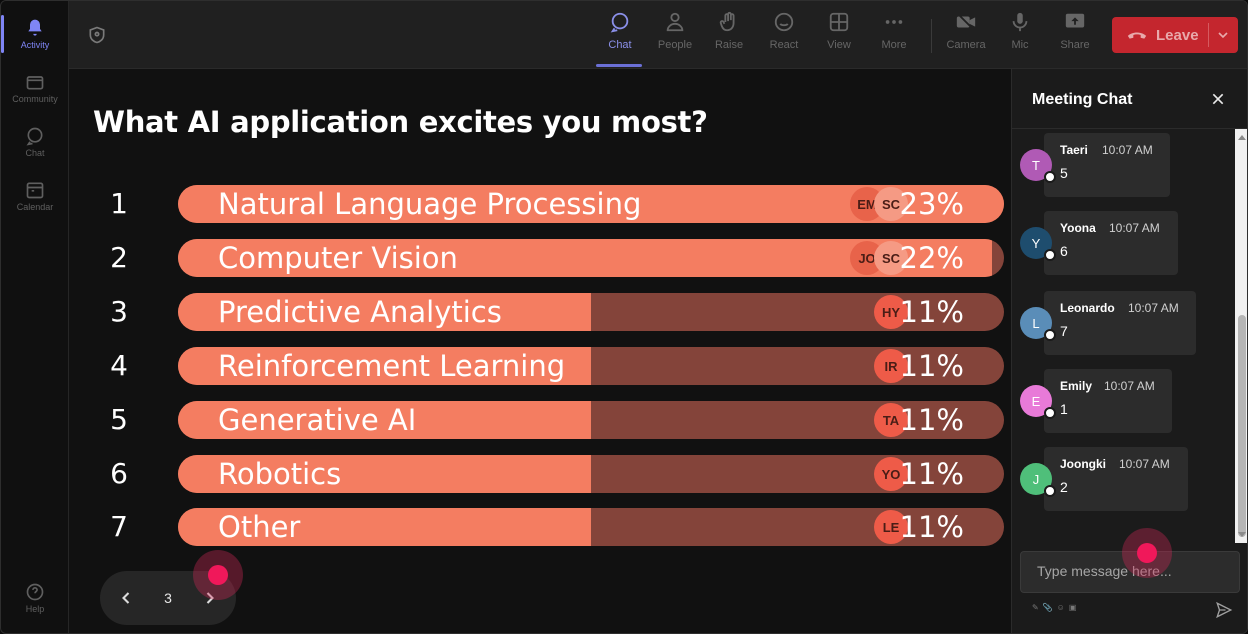  What do you see at coordinates (891, 527) in the screenshot?
I see `voter-avatars: LE` at bounding box center [891, 527].